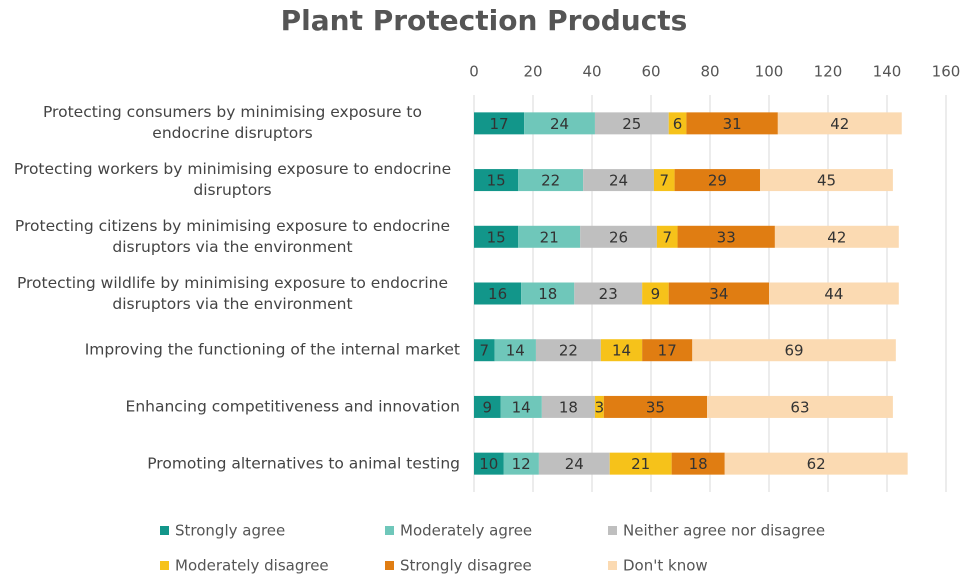 This screenshot has height=576, width=968. What do you see at coordinates (484, 20) in the screenshot?
I see `chart-title: Plant Protection Products` at bounding box center [484, 20].